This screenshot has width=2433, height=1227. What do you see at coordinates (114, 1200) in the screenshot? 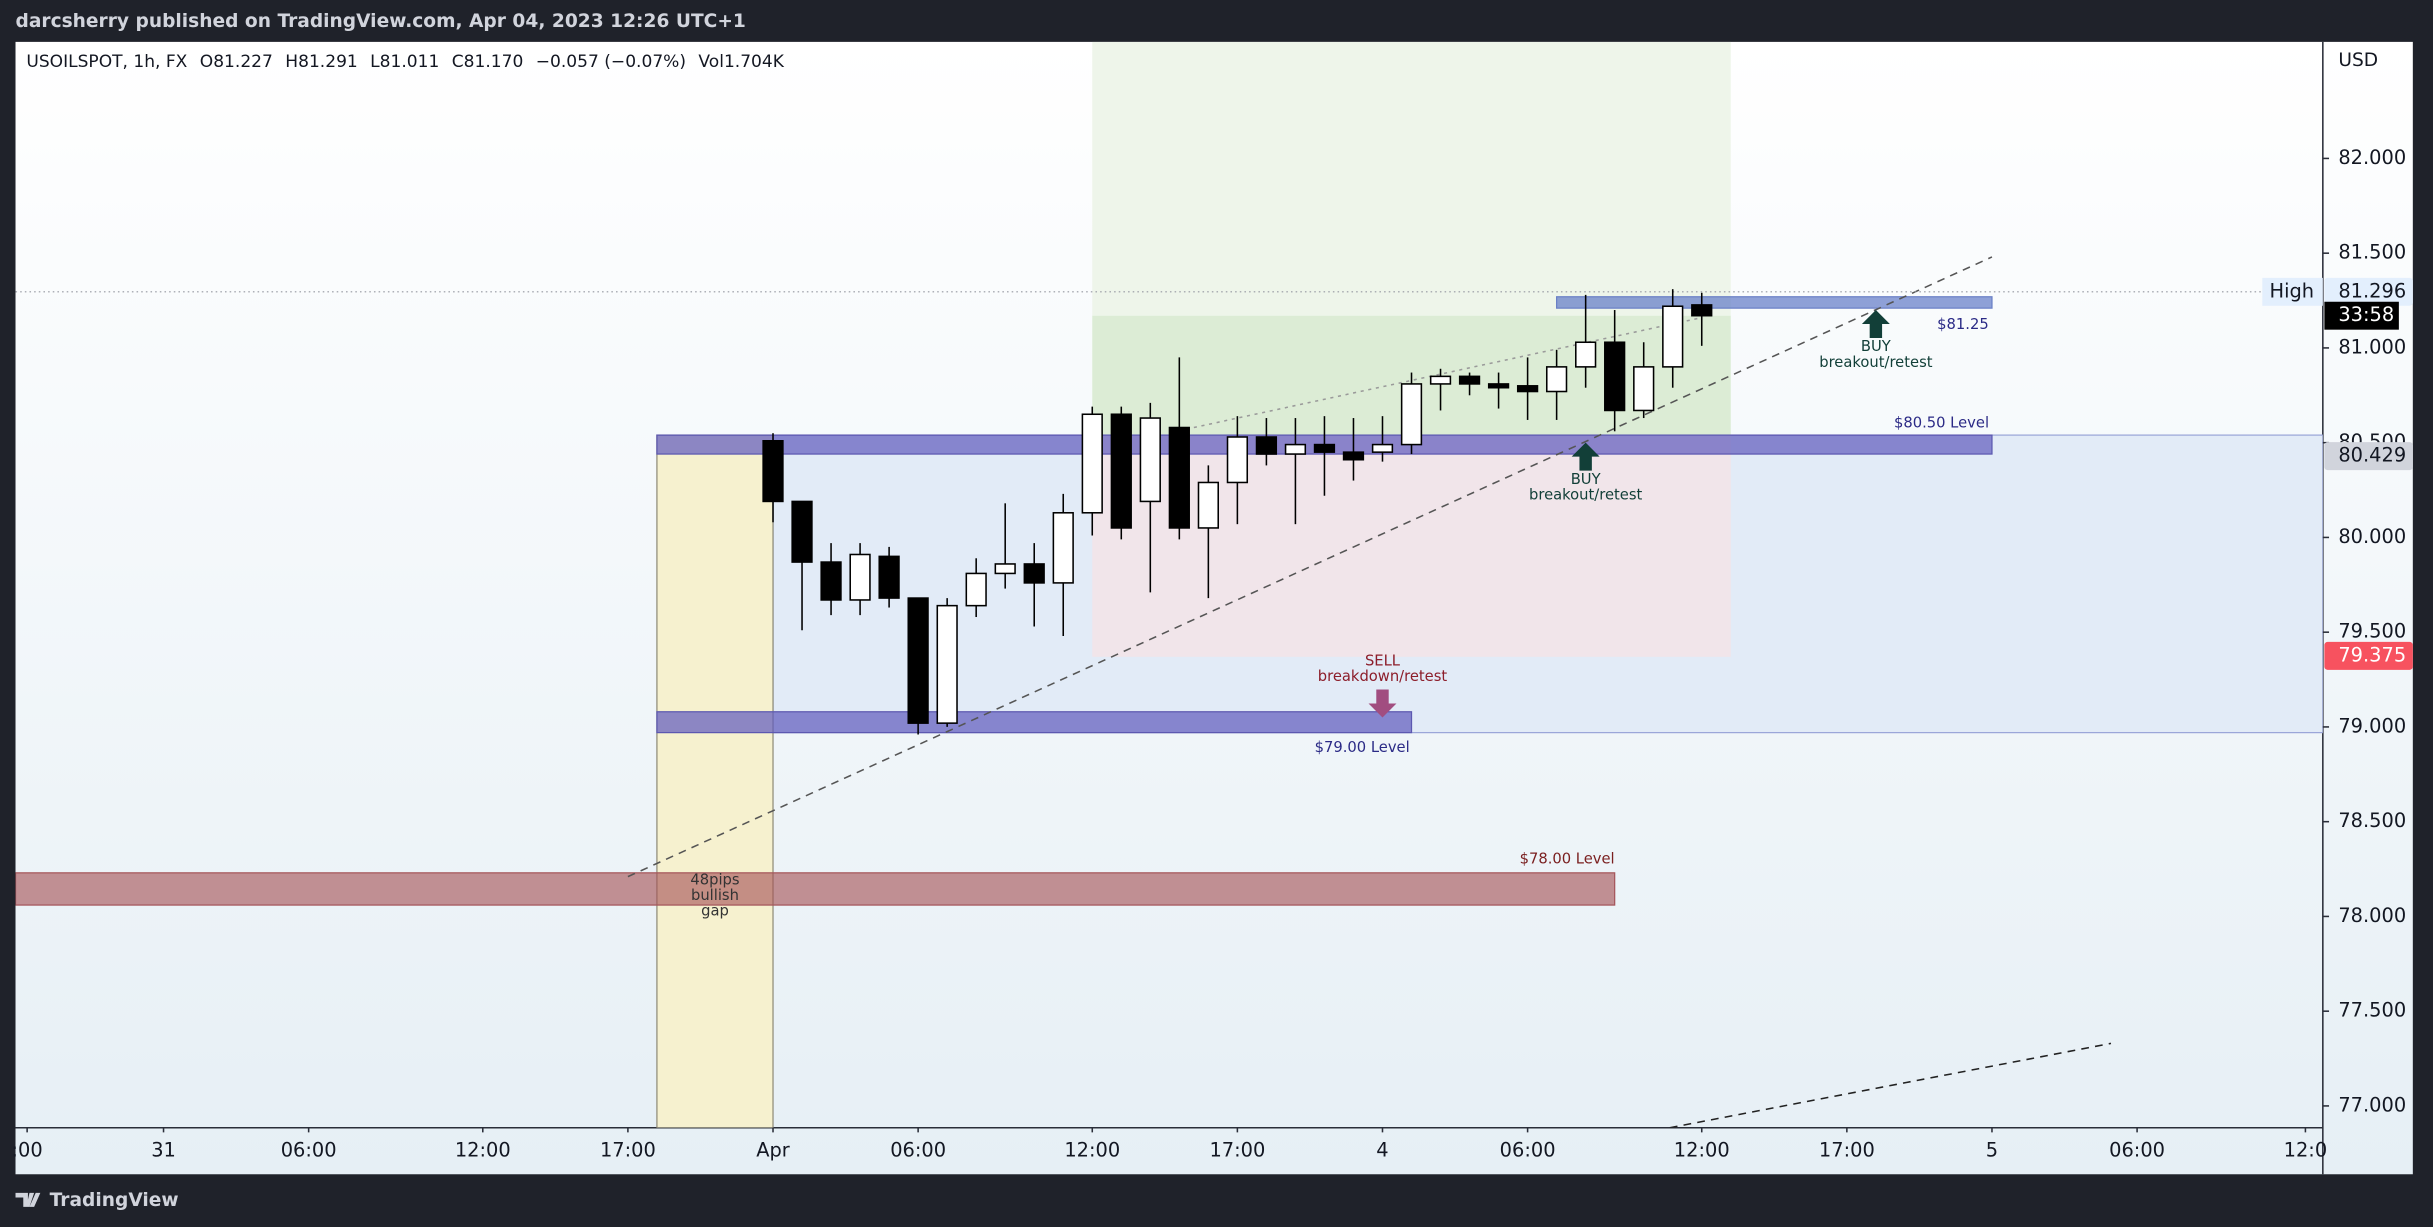
I see `brand: TradingView` at bounding box center [114, 1200].